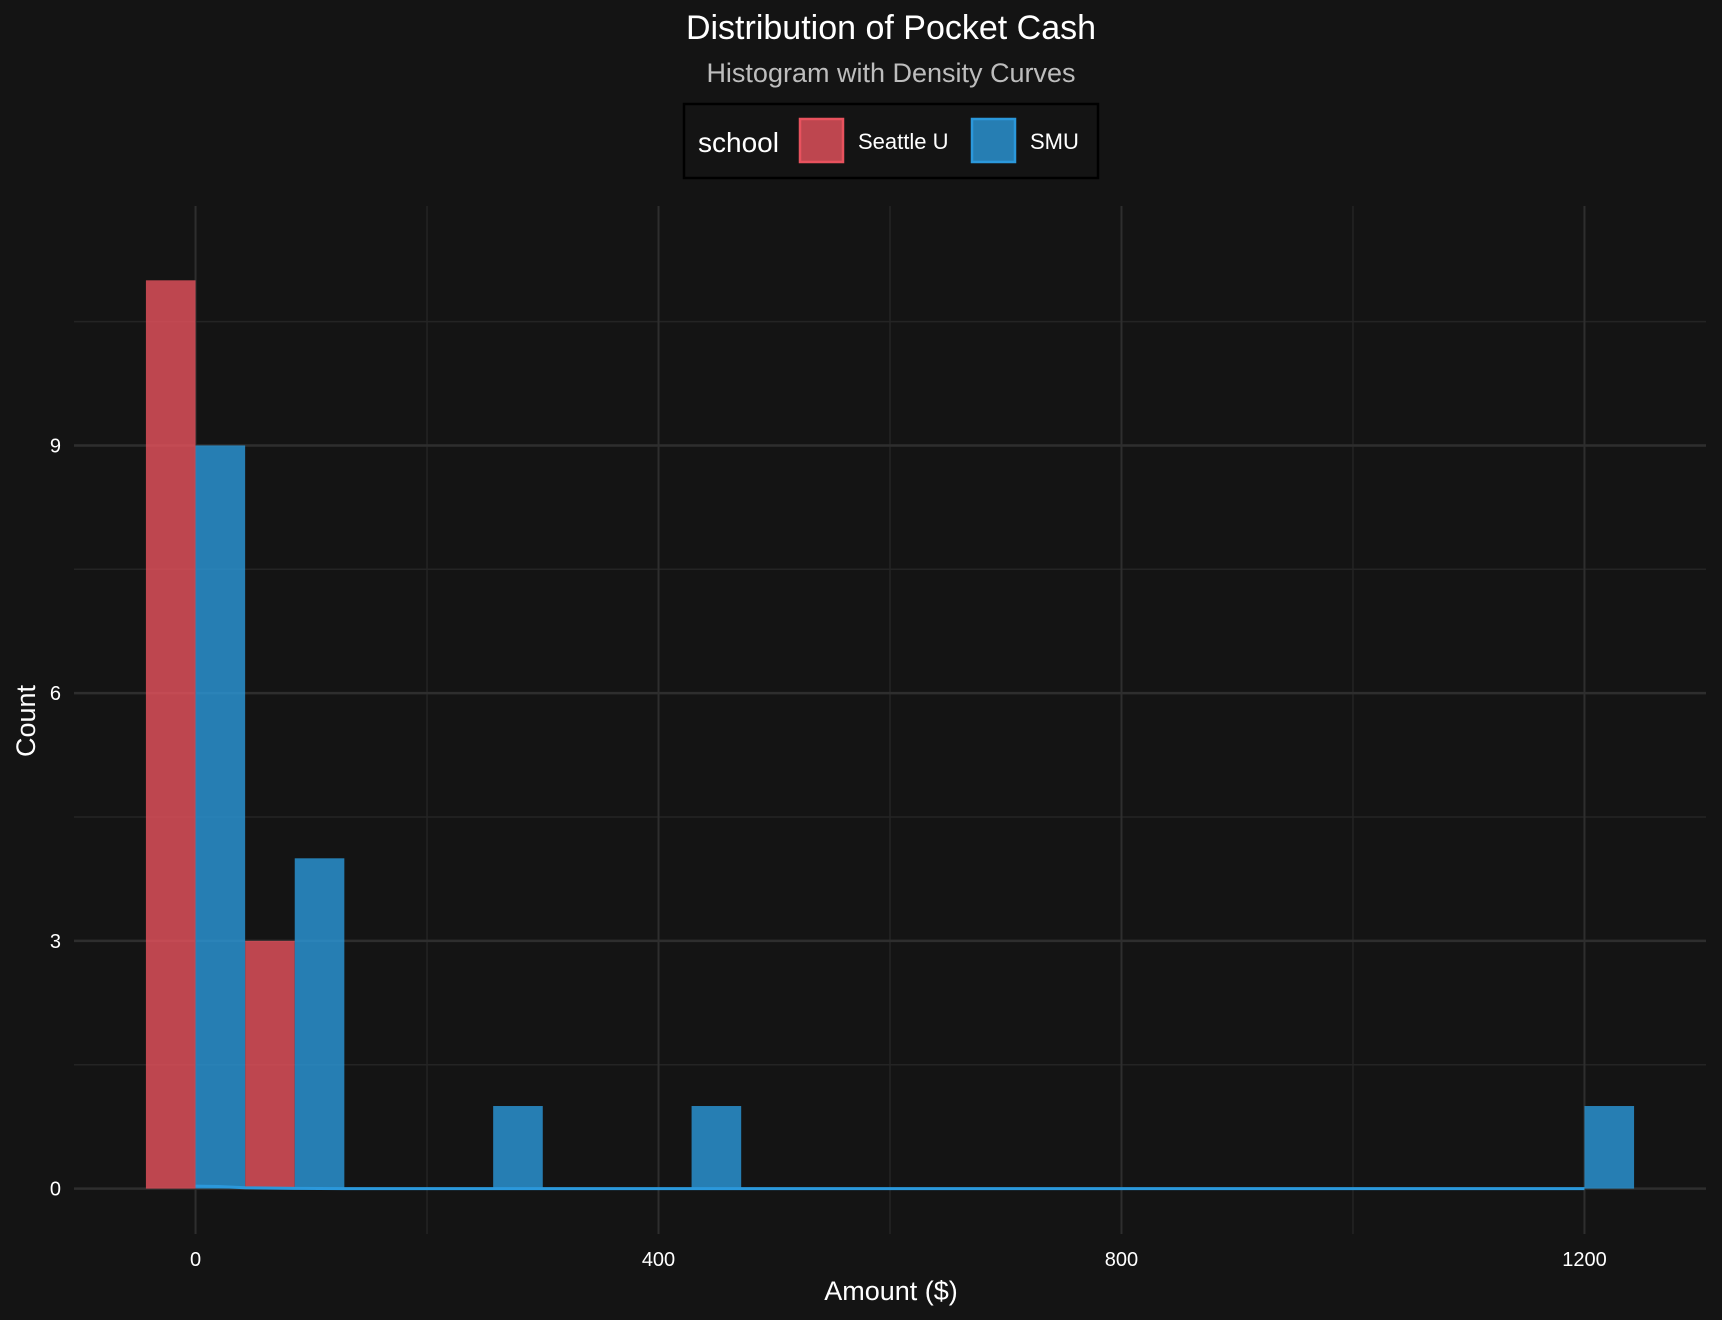  Describe the element at coordinates (821, 140) in the screenshot. I see `legend-key-seattle-u` at that location.